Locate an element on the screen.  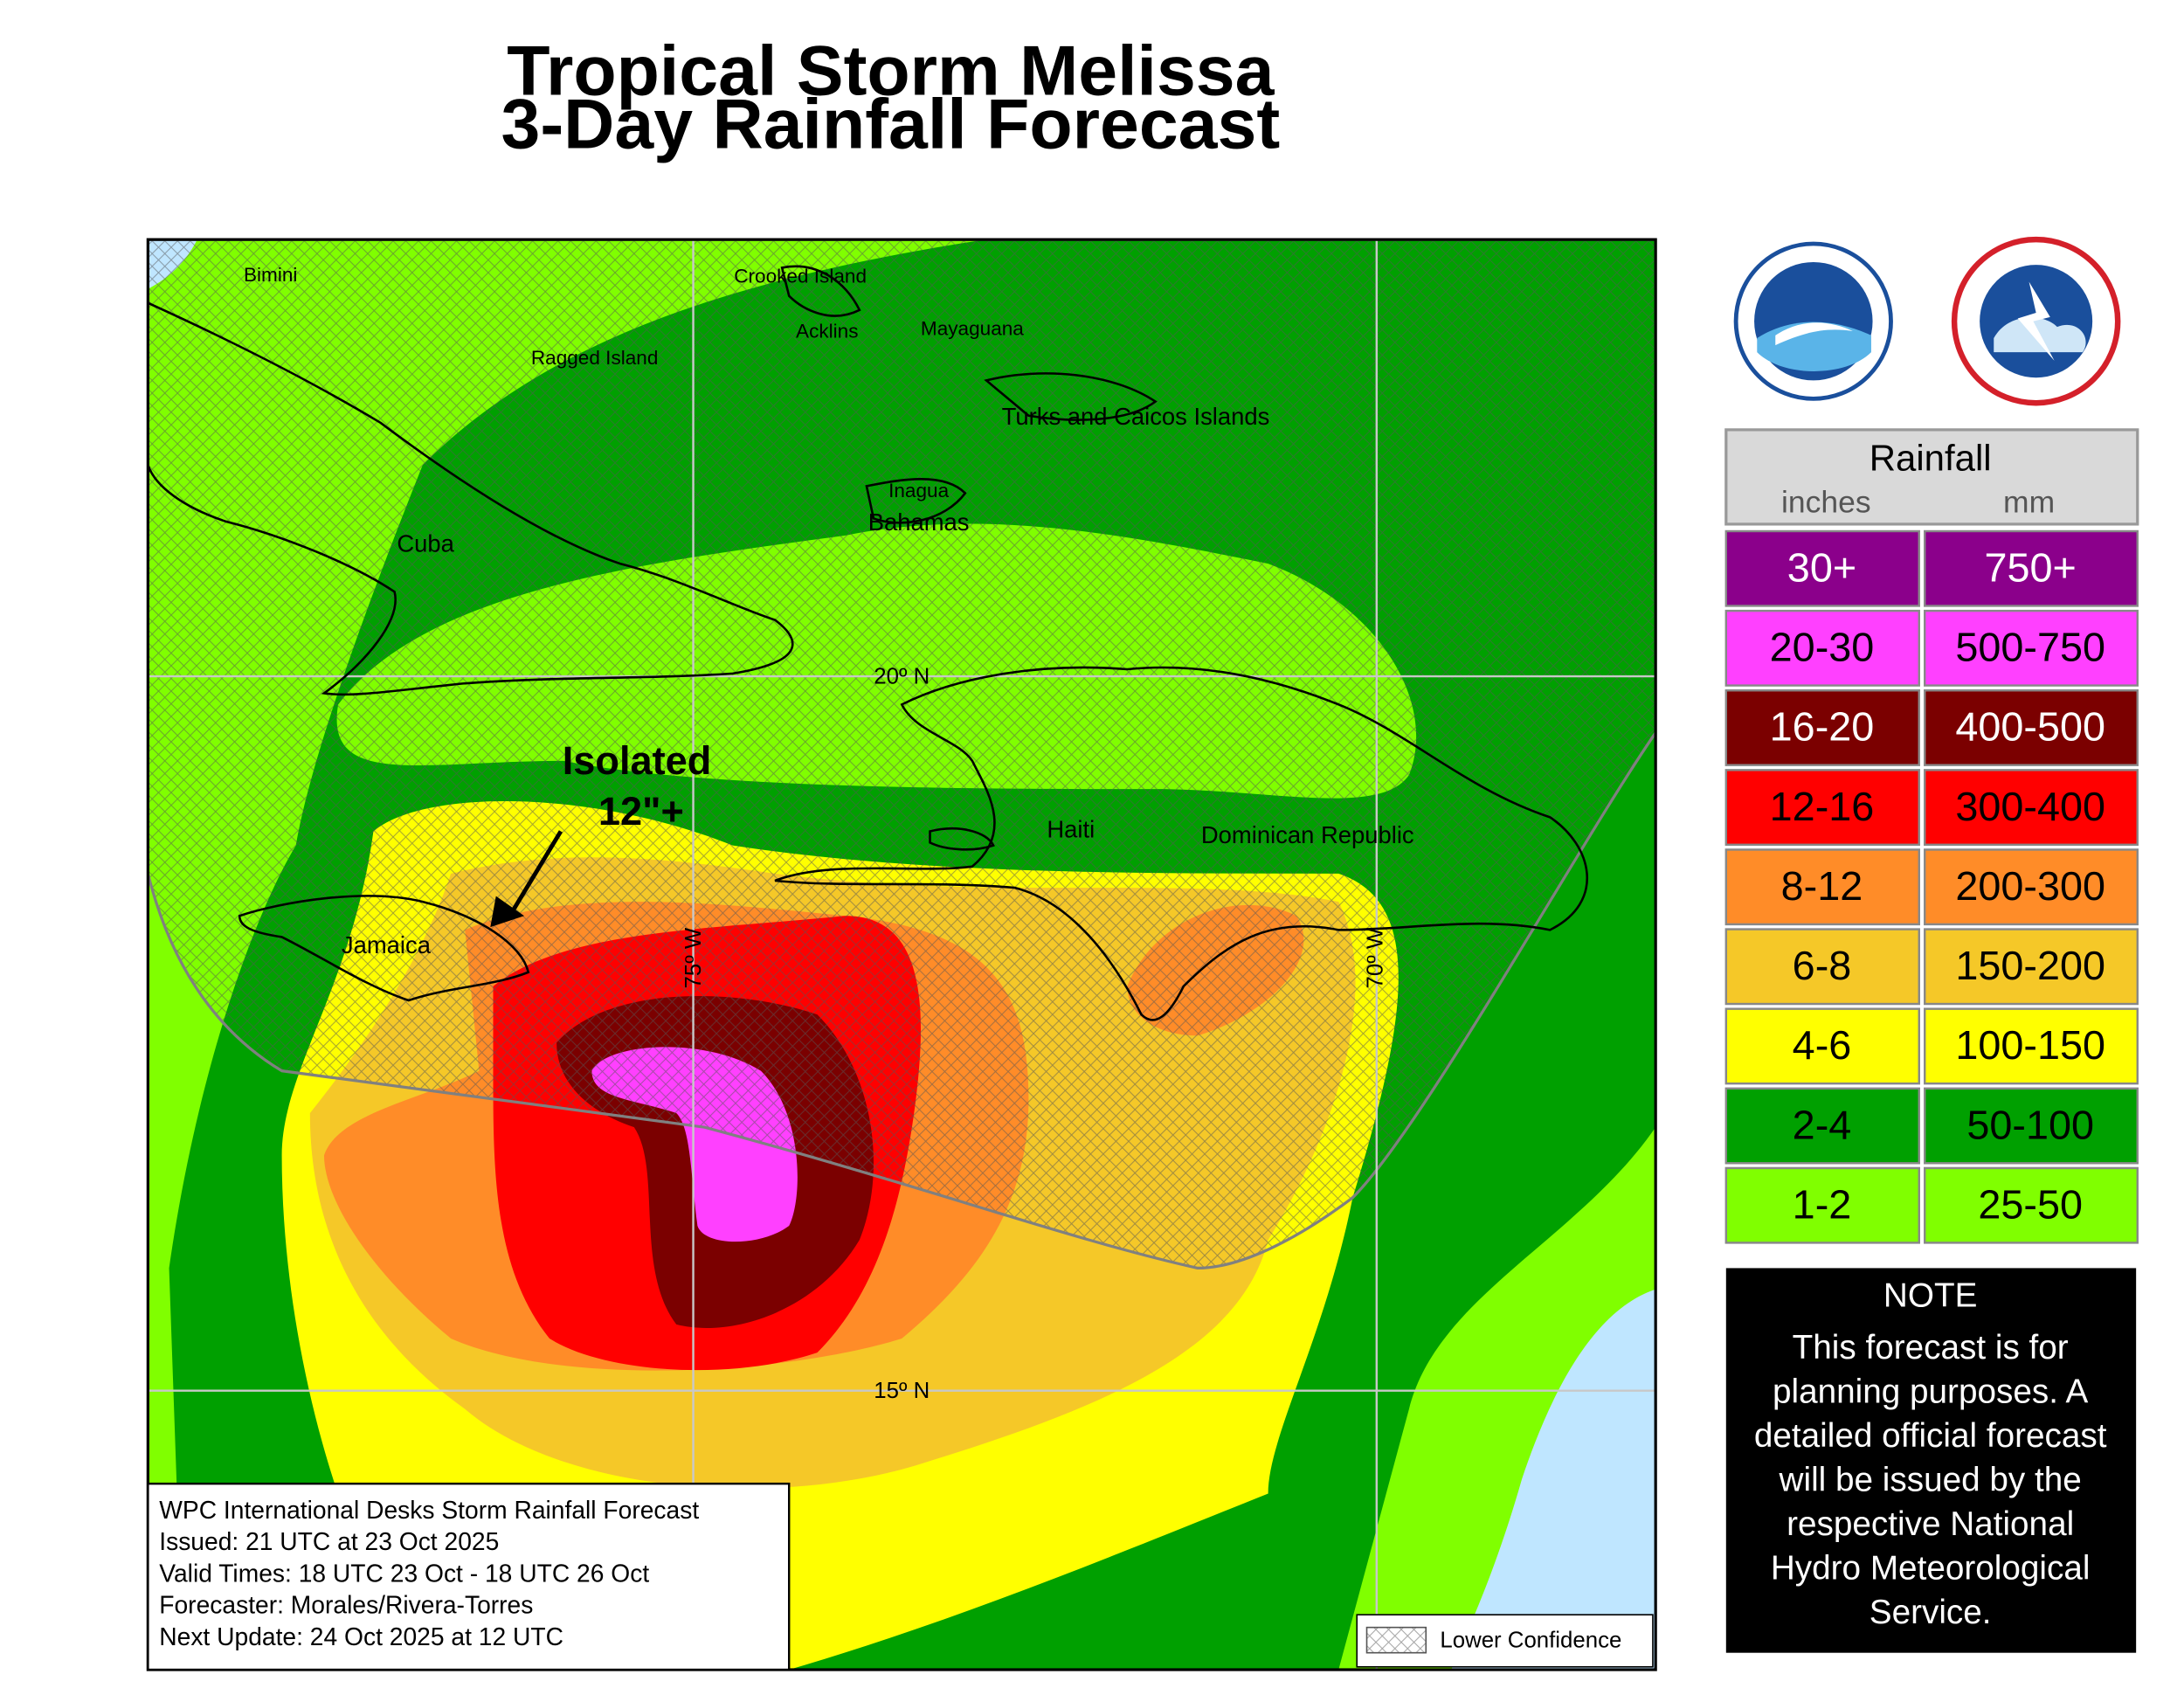
legend-inches: 12-16 is located at coordinates (1822, 806).